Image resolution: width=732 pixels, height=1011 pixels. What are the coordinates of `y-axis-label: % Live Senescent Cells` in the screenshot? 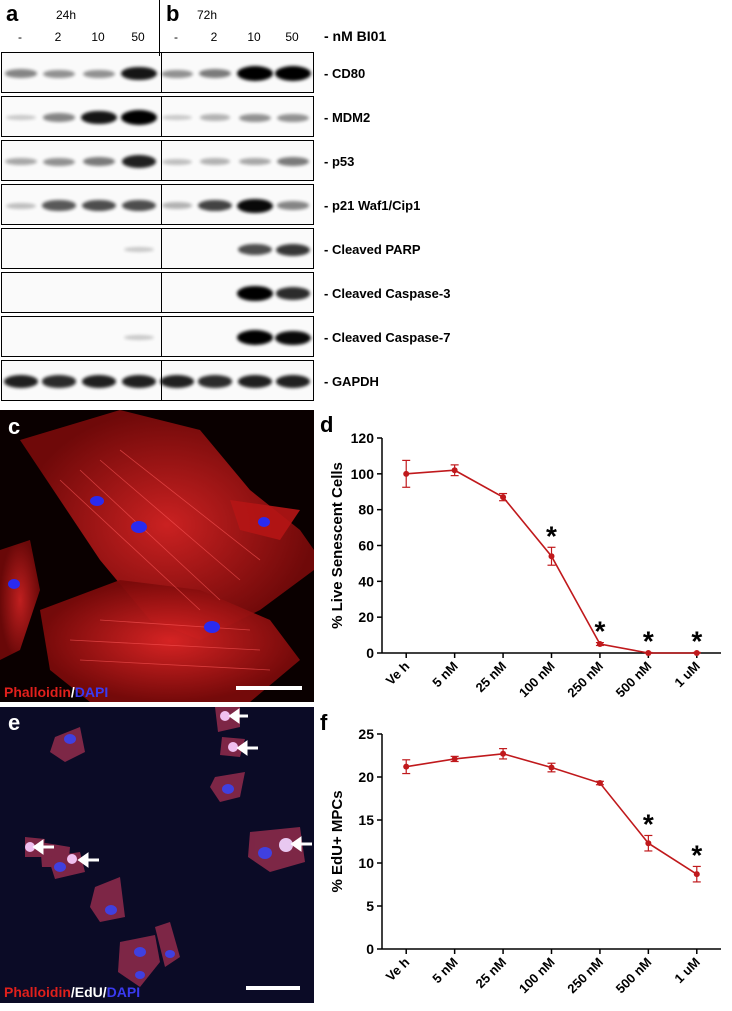 It's located at (337, 545).